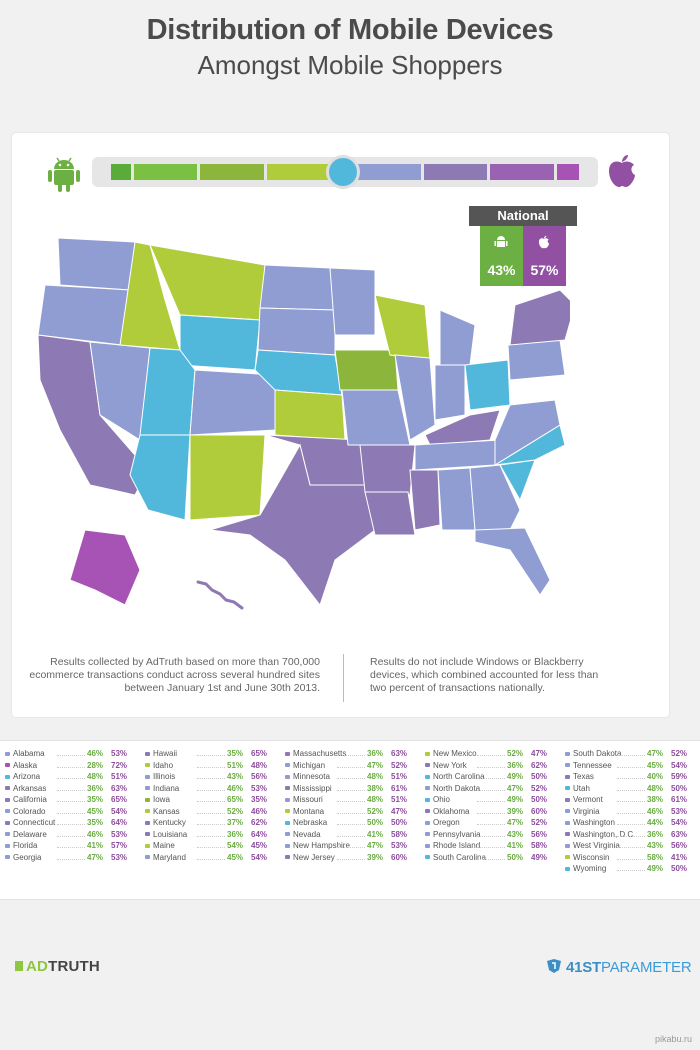  I want to click on map-region-alabama, so click(456, 499).